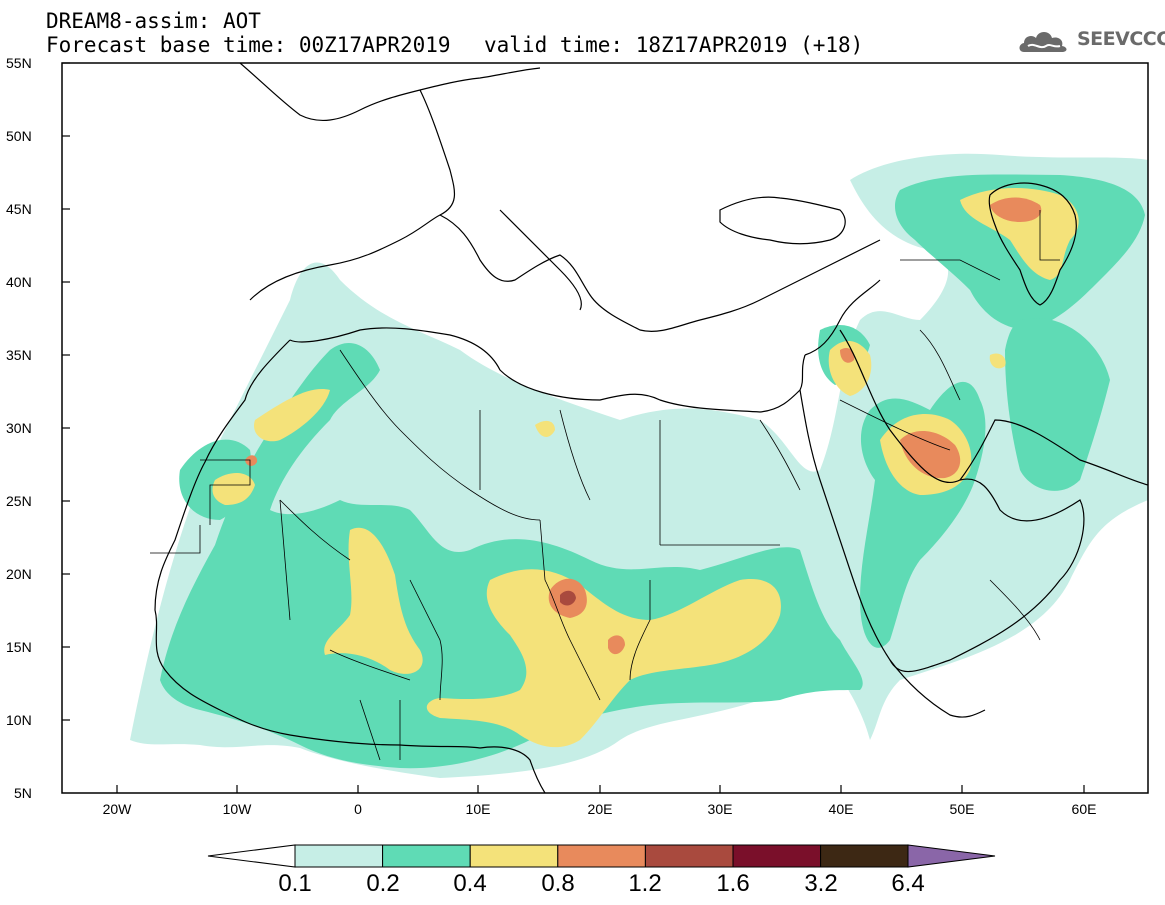  I want to click on valid-time: valid time: 18Z17APR2019 (+18), so click(674, 45).